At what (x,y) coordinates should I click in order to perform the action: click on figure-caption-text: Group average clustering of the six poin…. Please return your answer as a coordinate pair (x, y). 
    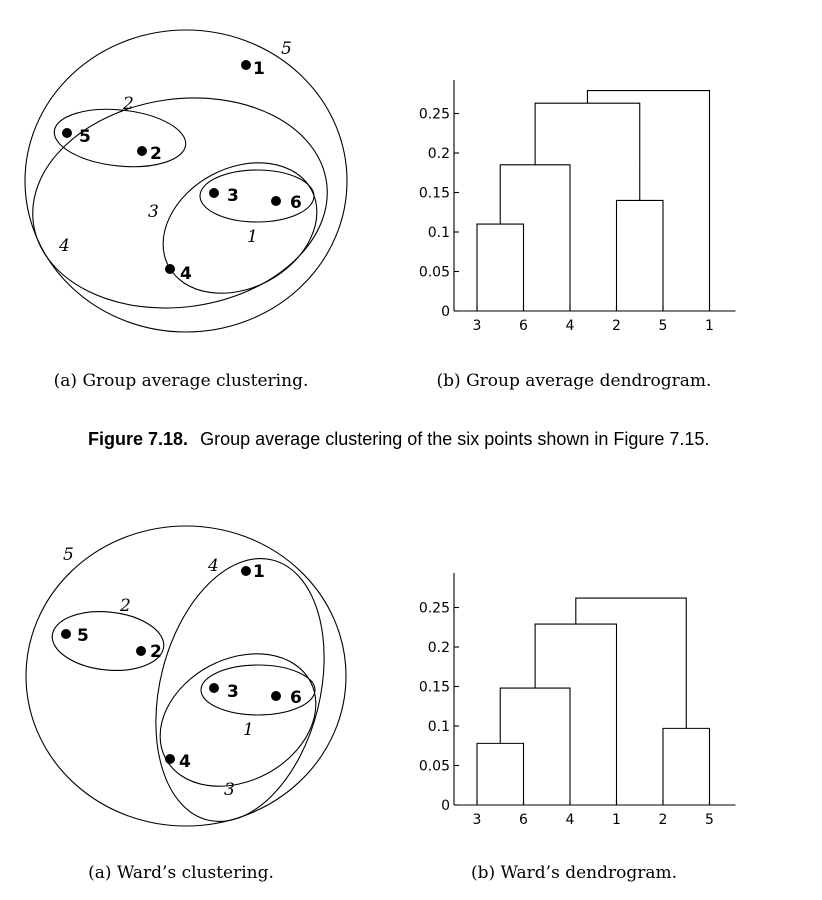
    Looking at the image, I should click on (454, 439).